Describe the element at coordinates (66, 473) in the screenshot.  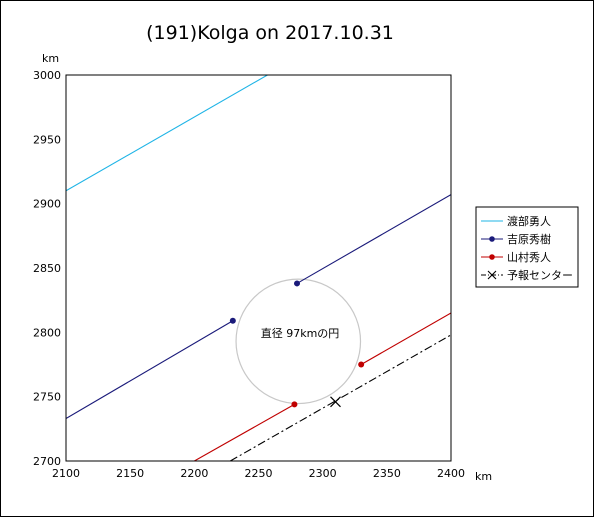
I see `x-tick-label: 2100` at that location.